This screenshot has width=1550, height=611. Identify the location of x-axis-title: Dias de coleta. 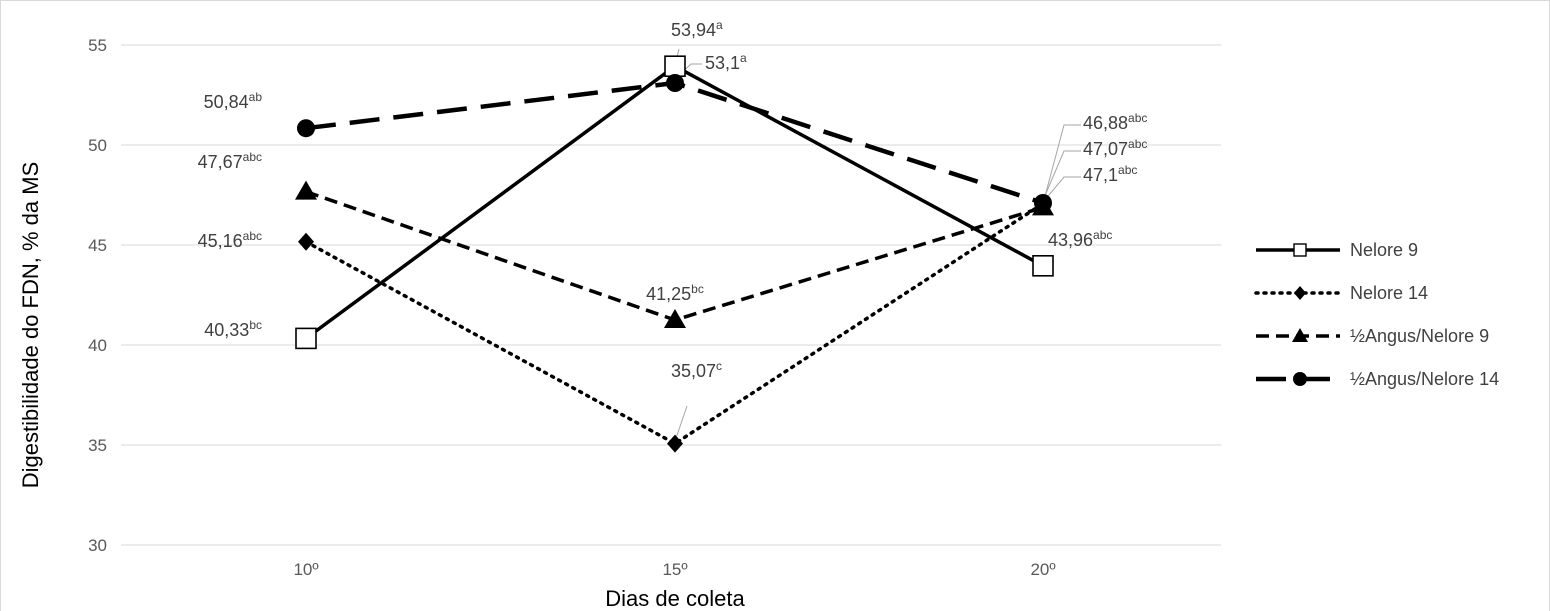
(675, 598).